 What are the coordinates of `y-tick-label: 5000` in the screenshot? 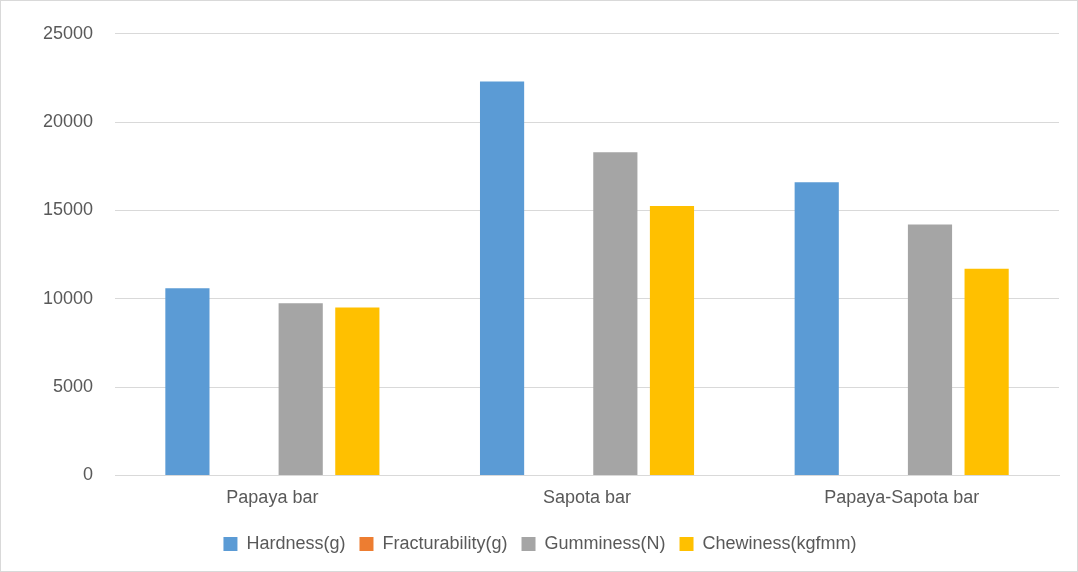 It's located at (73, 386).